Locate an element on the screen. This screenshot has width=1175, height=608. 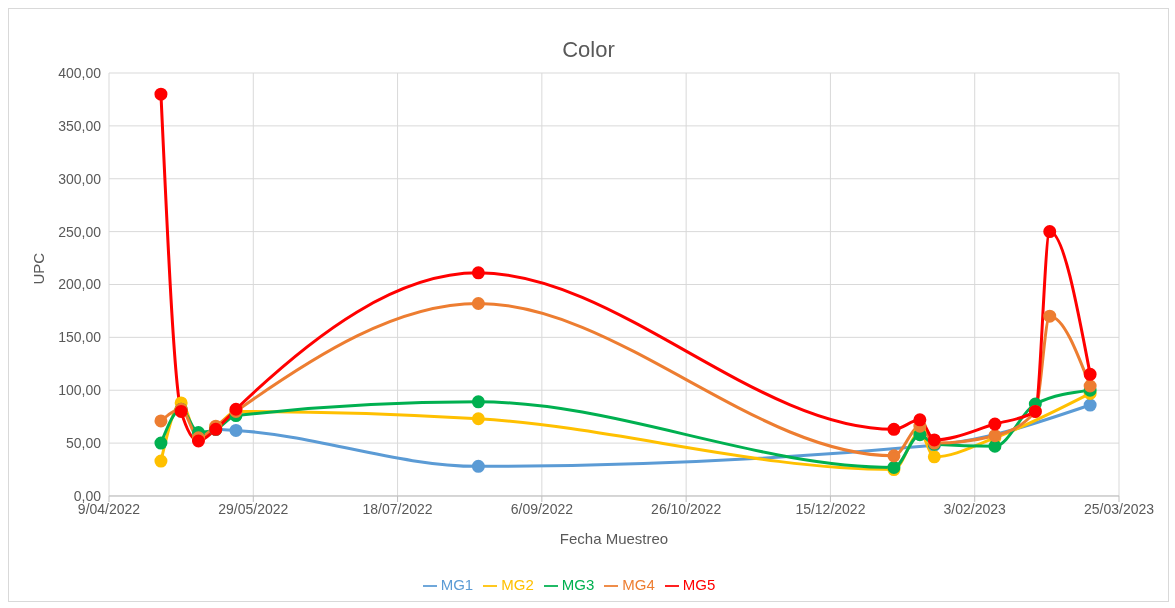
legend-label: MG1 is located at coordinates (457, 584).